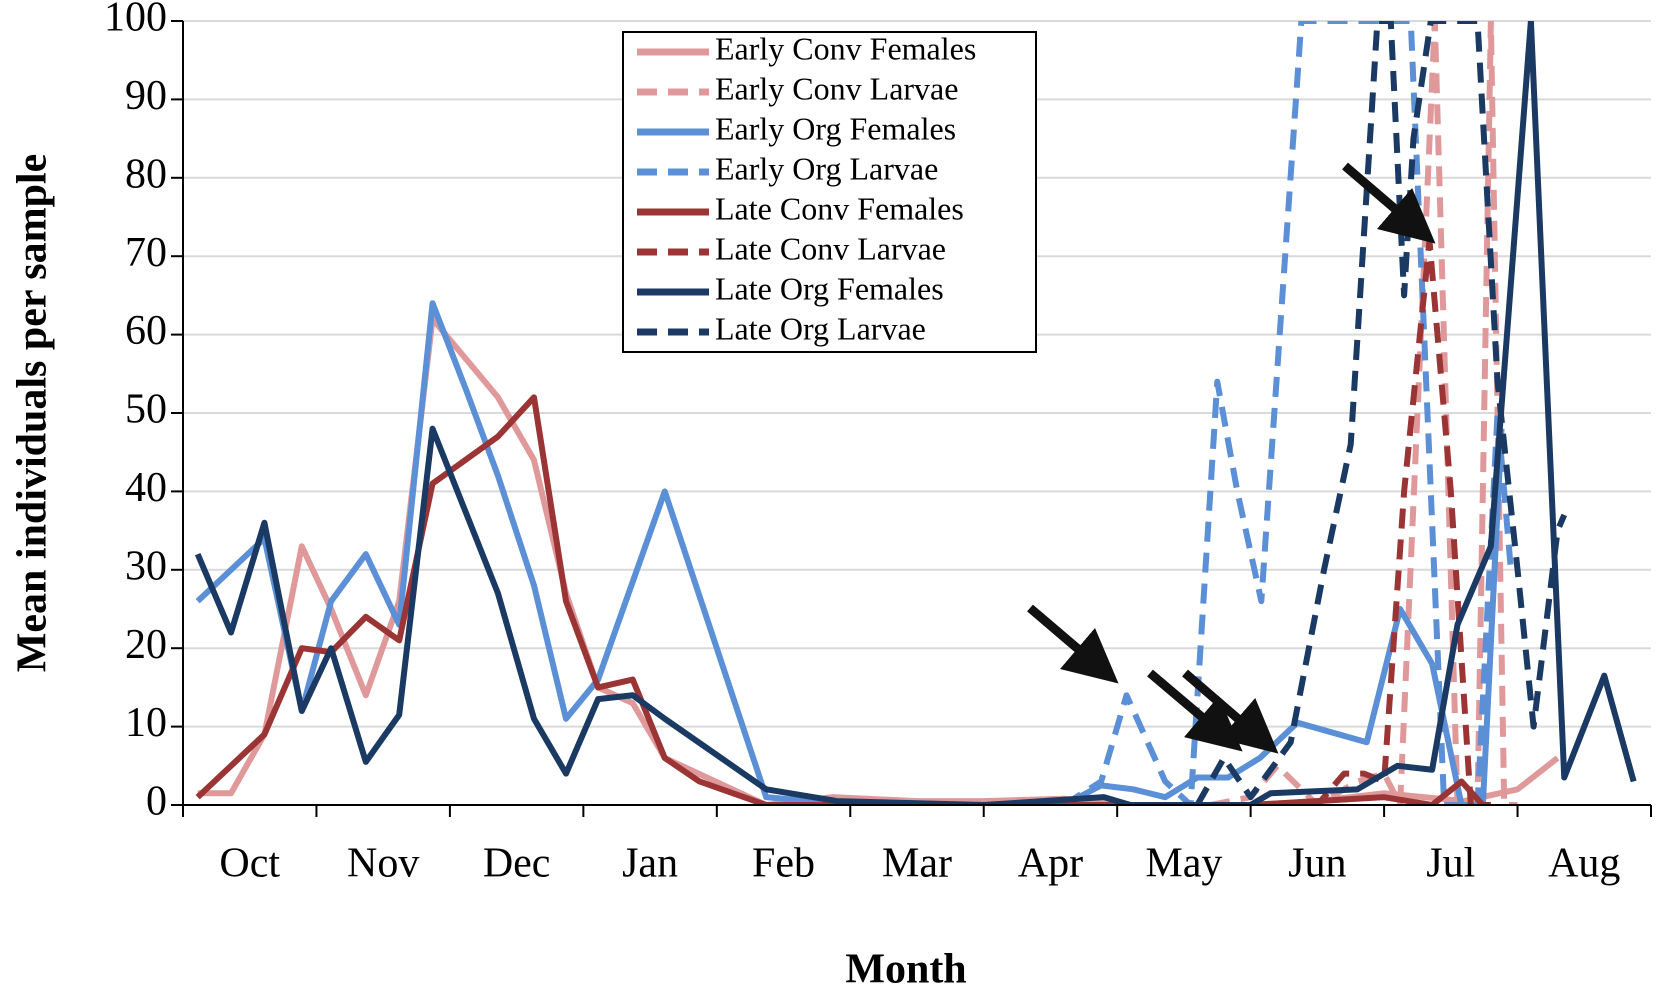 This screenshot has width=1660, height=994. Describe the element at coordinates (249, 864) in the screenshot. I see `x-tick-label: Oct` at that location.